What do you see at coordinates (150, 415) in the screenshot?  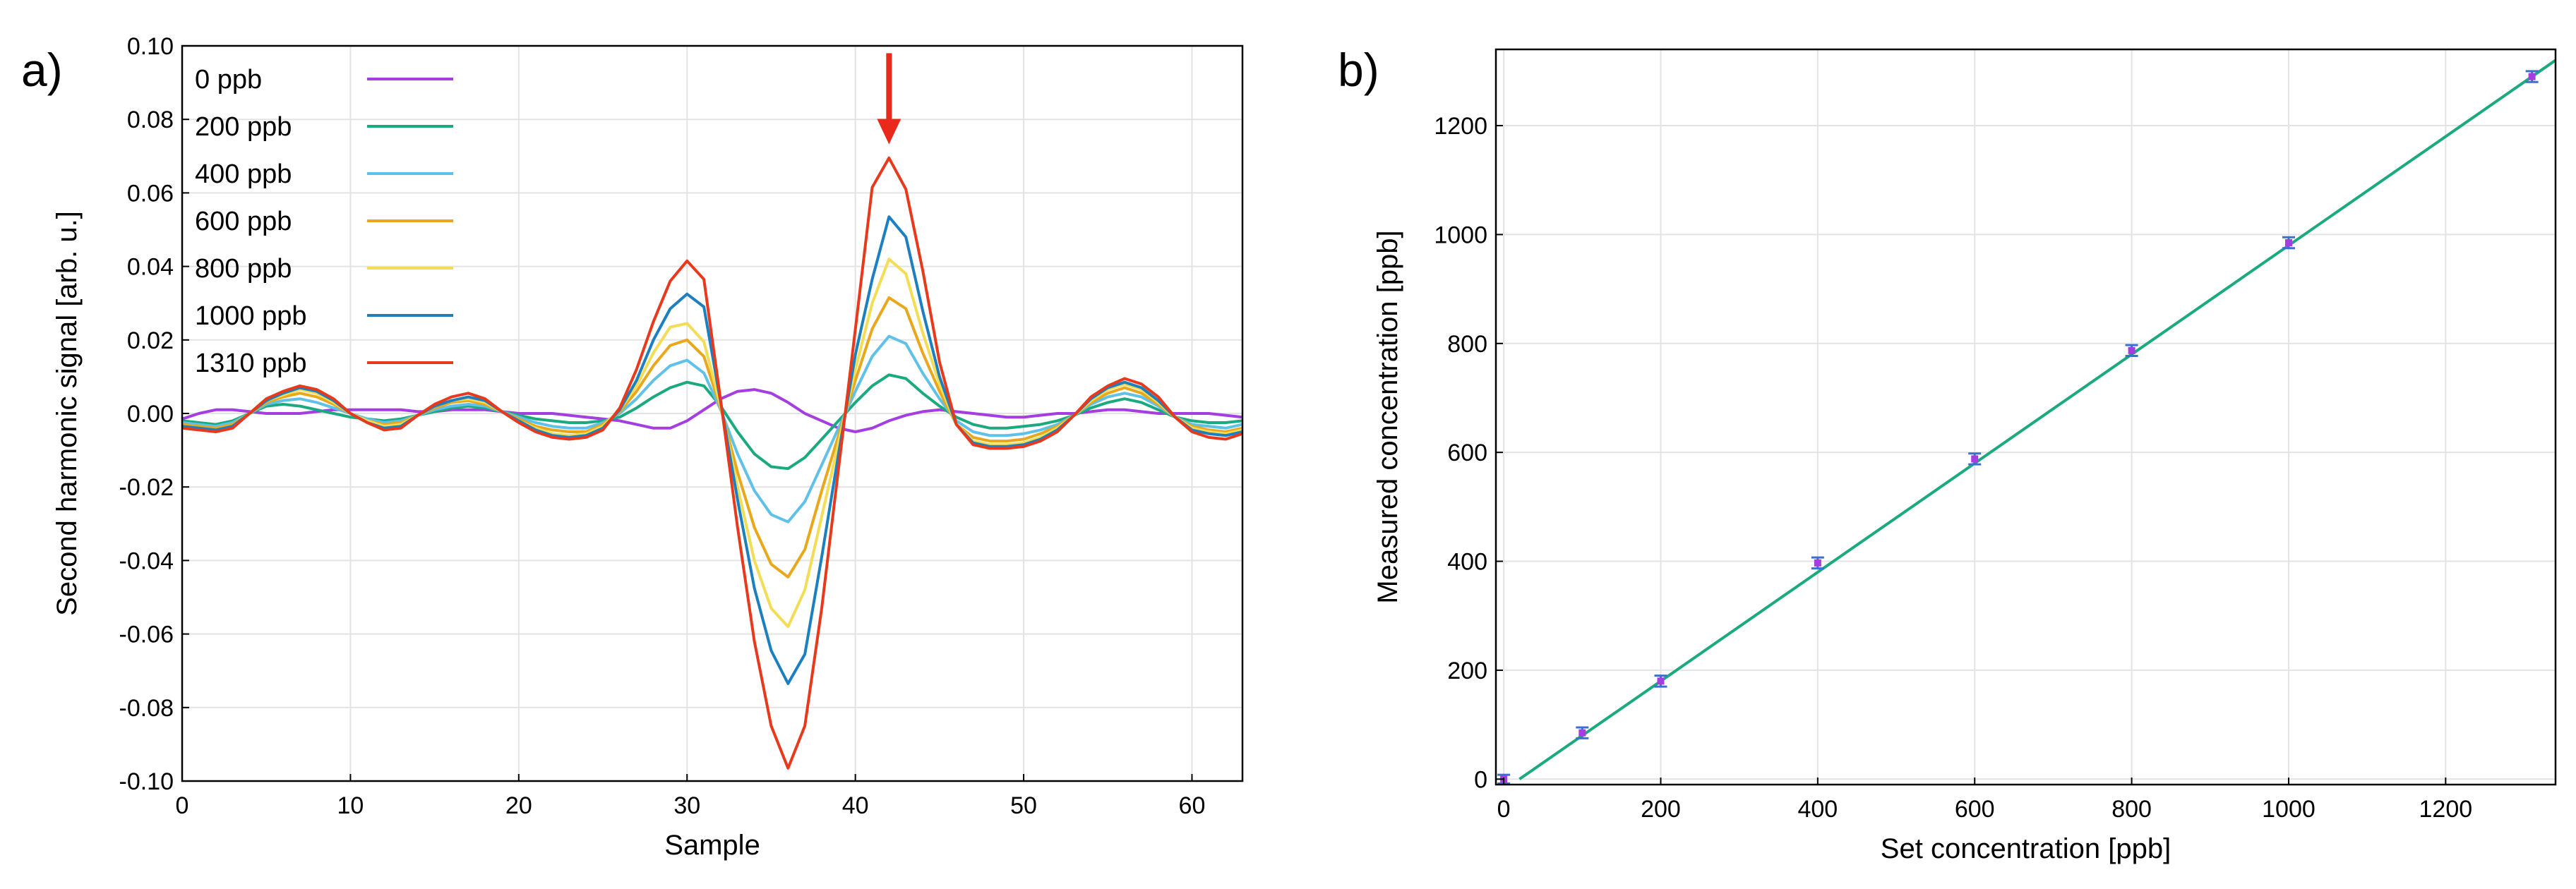 I see `chart-a-y-tick-label: 0.00` at bounding box center [150, 415].